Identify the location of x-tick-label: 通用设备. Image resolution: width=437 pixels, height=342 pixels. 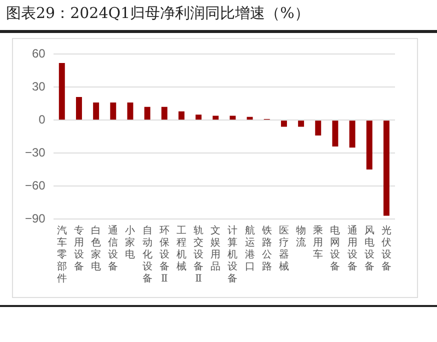
(352, 248).